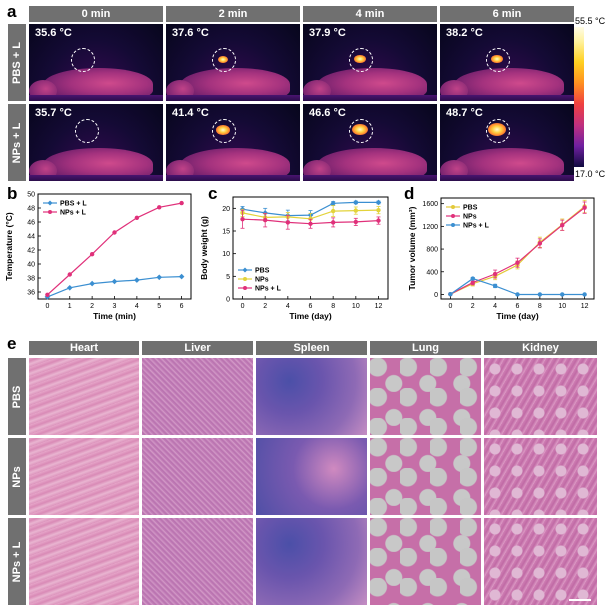  What do you see at coordinates (432, 250) in the screenshot?
I see `y-tick-label: 800` at bounding box center [432, 250].